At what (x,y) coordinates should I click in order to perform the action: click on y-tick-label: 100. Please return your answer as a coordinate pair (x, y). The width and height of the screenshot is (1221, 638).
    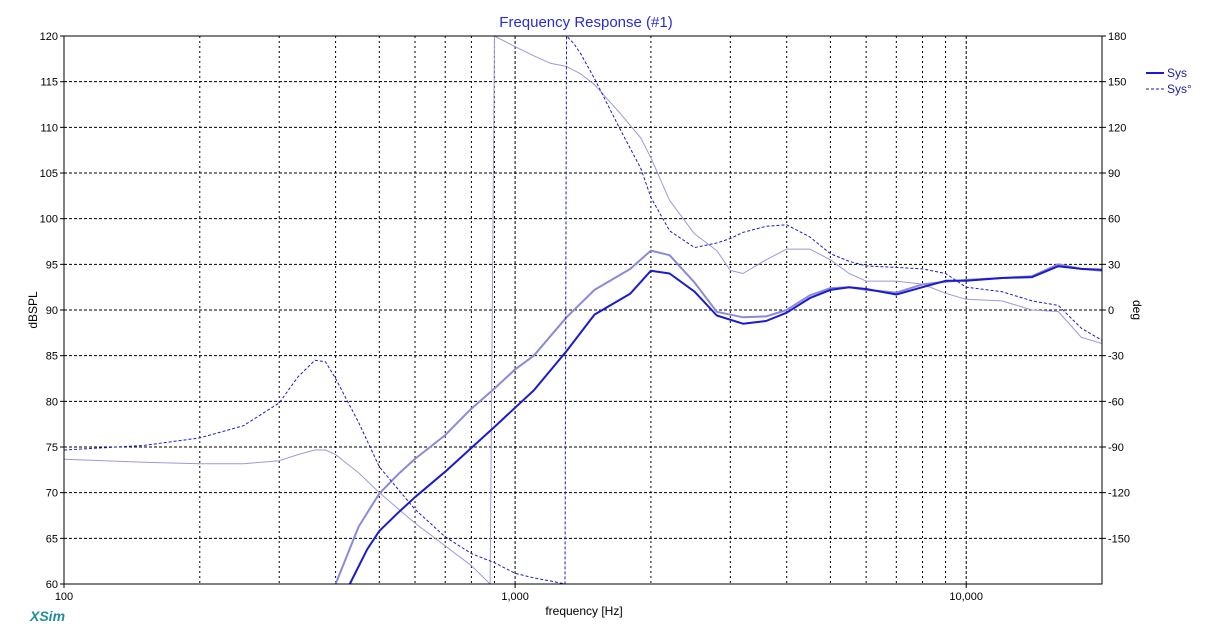
    Looking at the image, I should click on (49, 220).